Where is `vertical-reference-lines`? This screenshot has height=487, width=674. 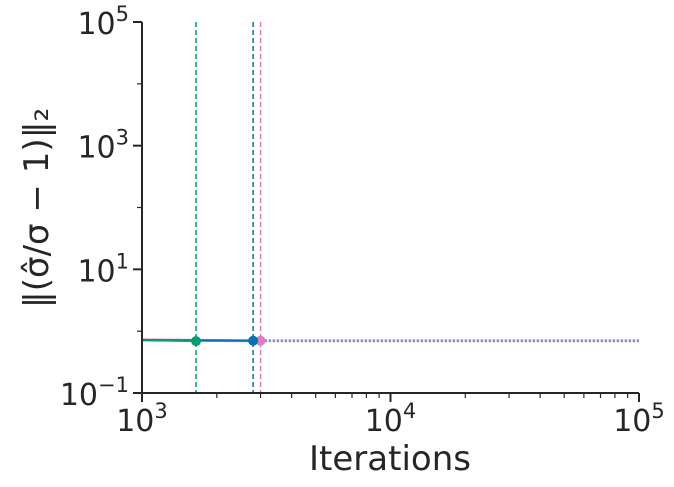
vertical-reference-lines is located at coordinates (228, 207).